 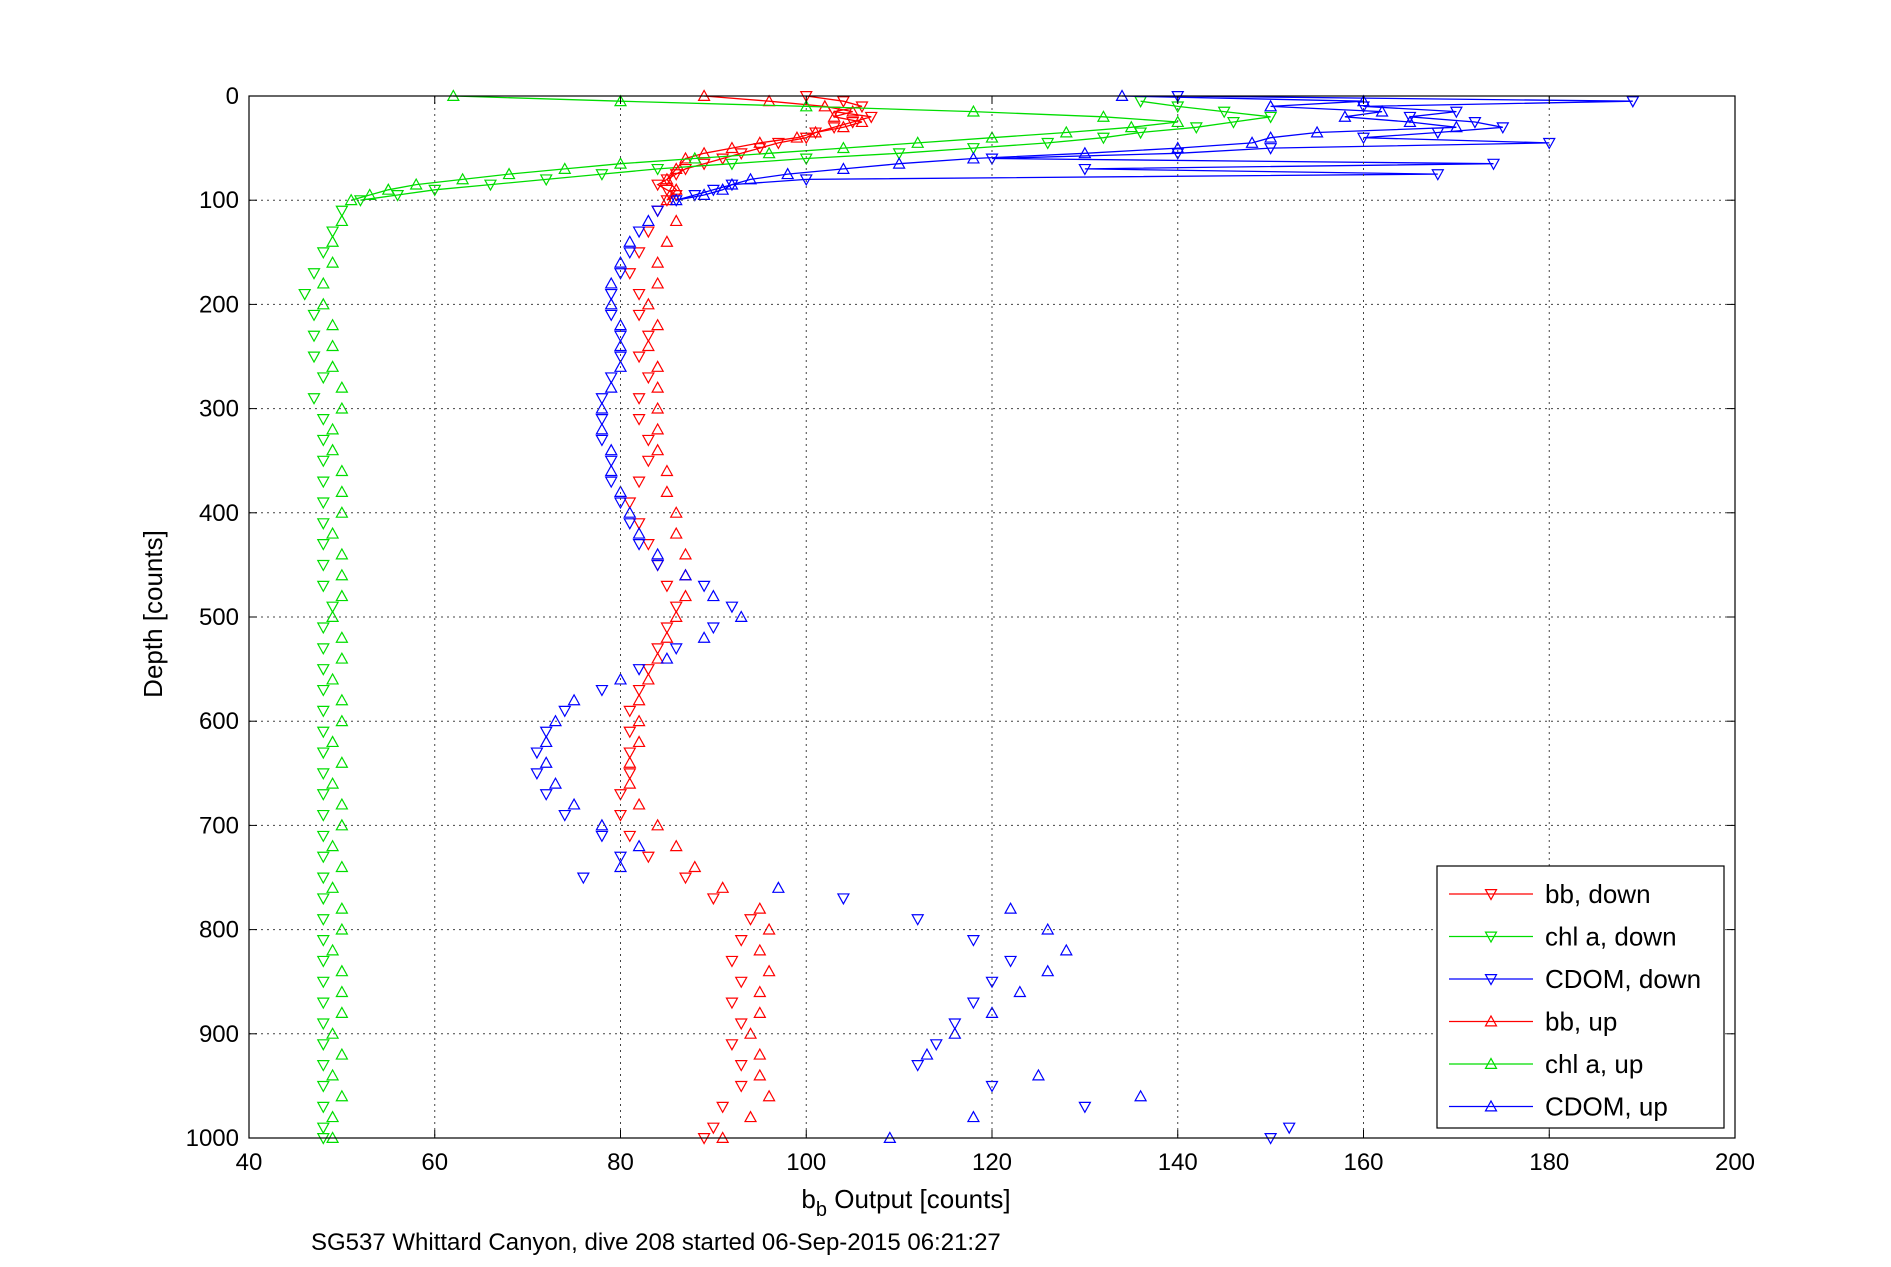 I want to click on x-tick-label: 160, so click(x=1363, y=1162).